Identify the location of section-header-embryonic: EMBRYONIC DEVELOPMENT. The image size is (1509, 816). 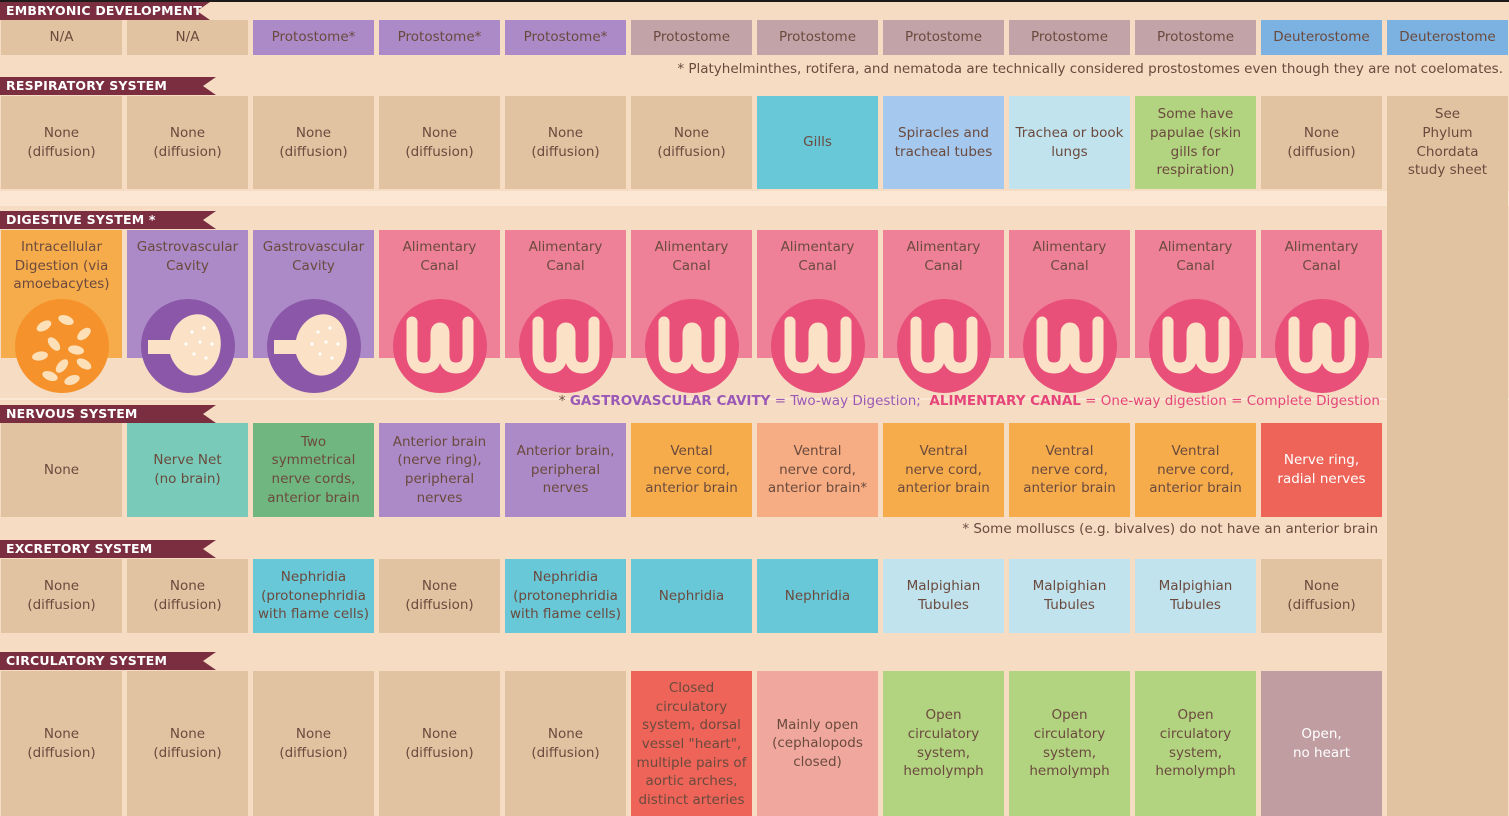
(105, 11).